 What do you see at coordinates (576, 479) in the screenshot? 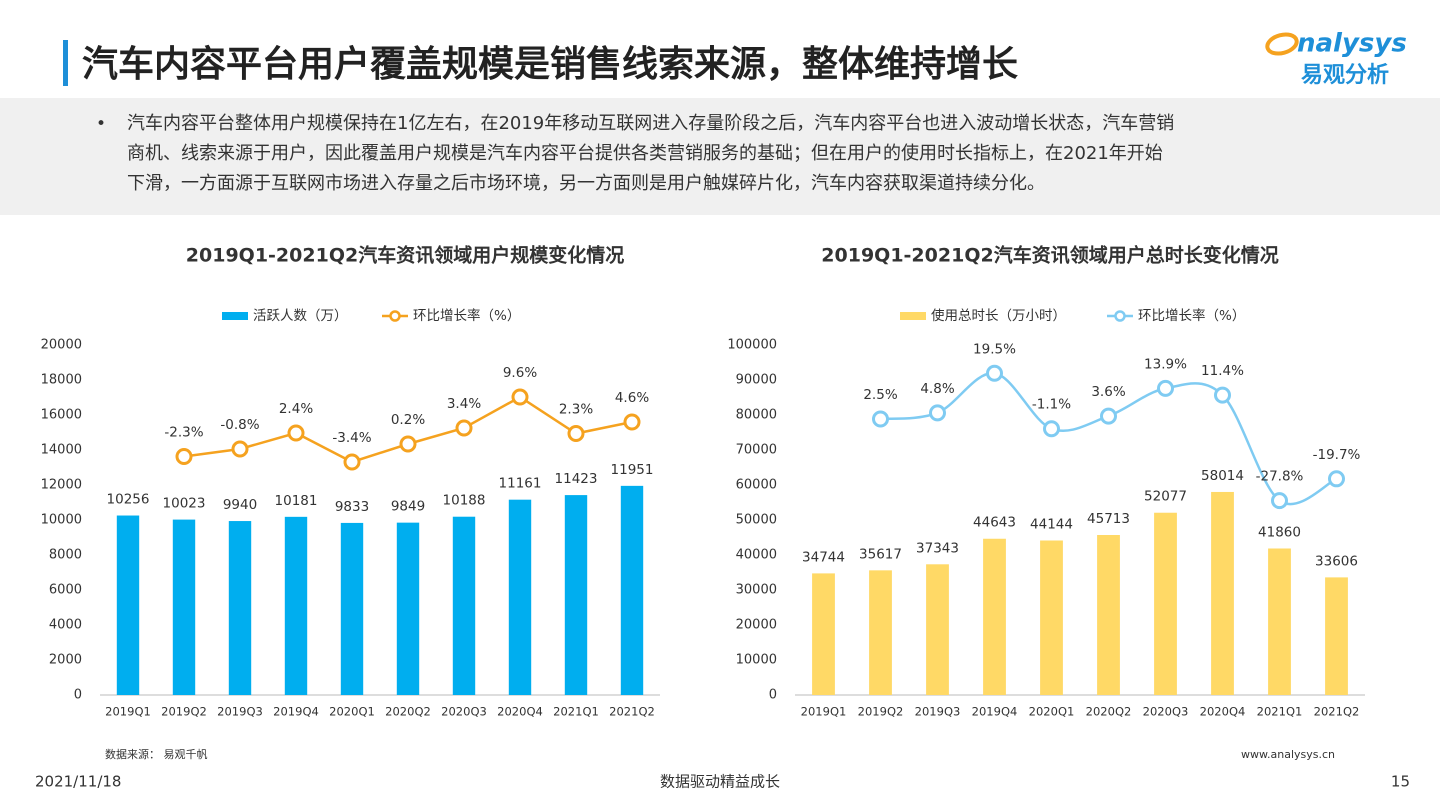
I see `bar-label: 11423` at bounding box center [576, 479].